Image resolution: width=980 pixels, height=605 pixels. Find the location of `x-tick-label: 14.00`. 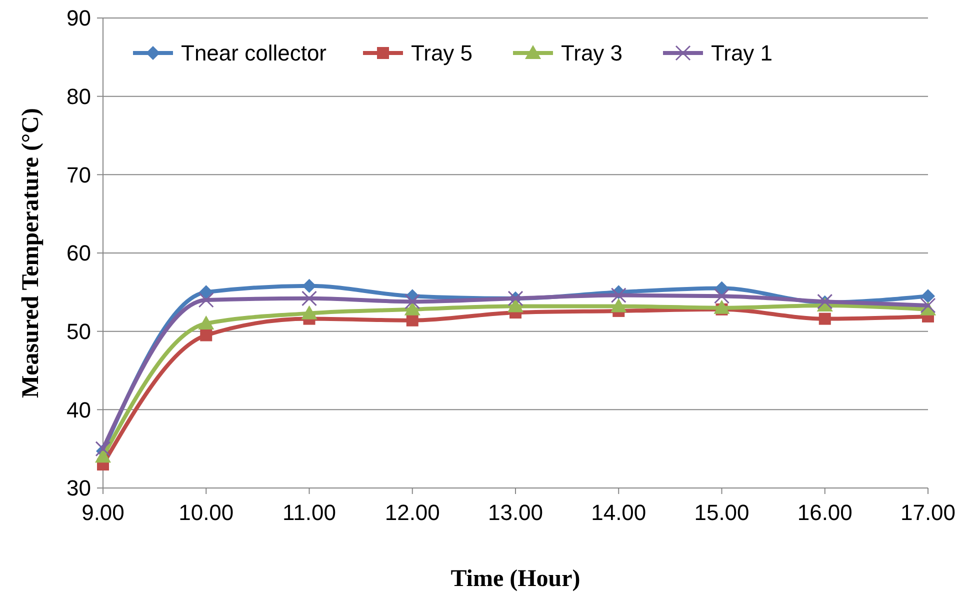

x-tick-label: 14.00 is located at coordinates (618, 512).